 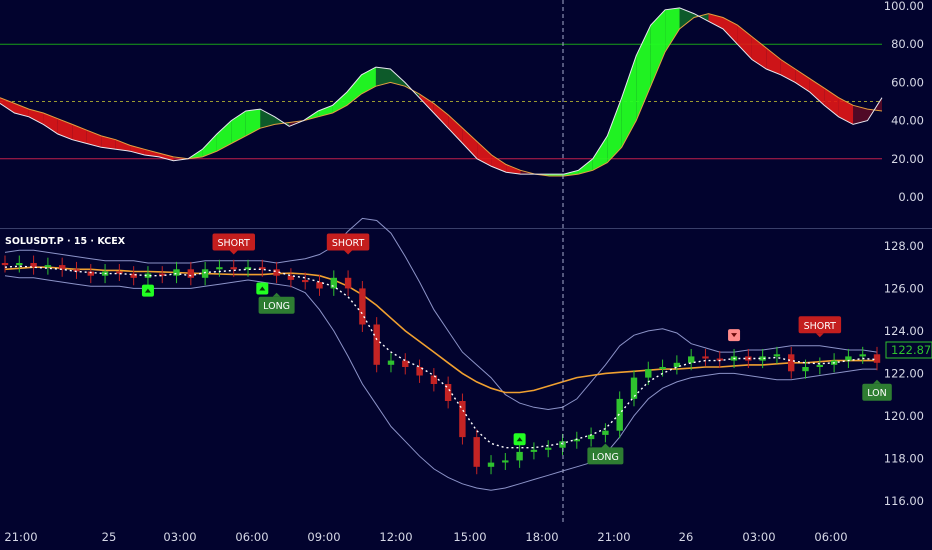 What do you see at coordinates (179, 537) in the screenshot?
I see `time-x-tick-label: 03:00` at bounding box center [179, 537].